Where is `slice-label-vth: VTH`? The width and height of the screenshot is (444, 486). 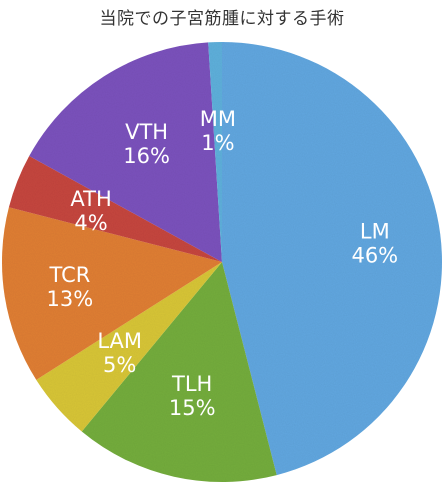
slice-label-vth: VTH is located at coordinates (146, 132).